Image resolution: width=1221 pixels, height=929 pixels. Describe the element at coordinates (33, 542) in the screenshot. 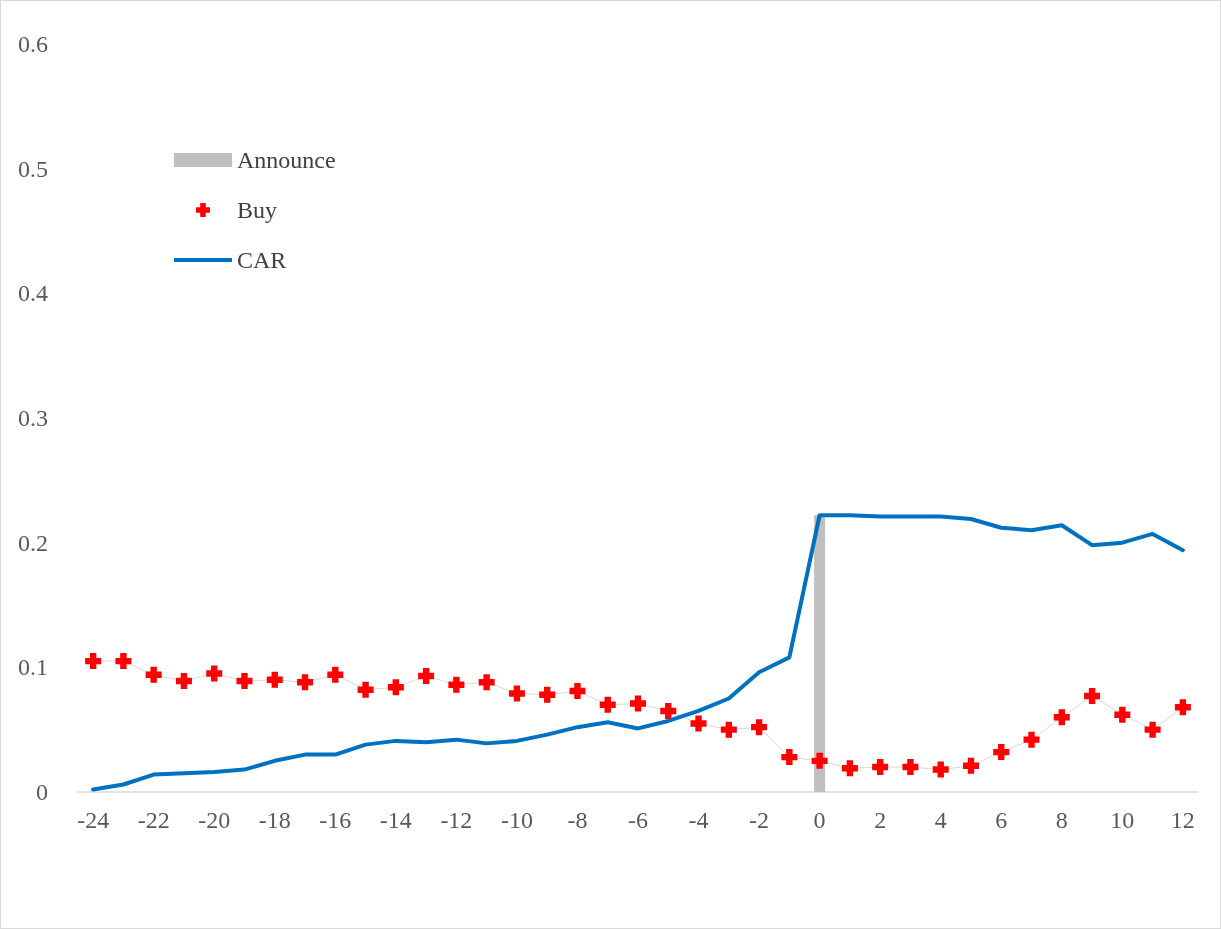

I see `y-tick-label: 0.2` at that location.